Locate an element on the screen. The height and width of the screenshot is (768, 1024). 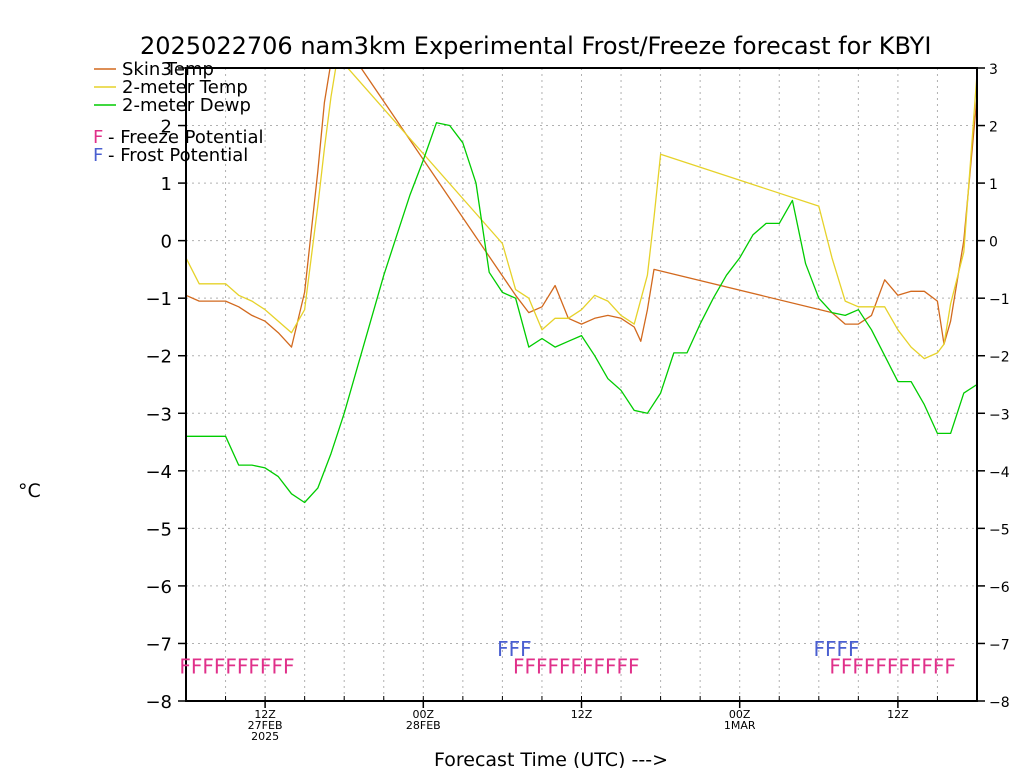
y-tick-label-right: 0 is located at coordinates (993, 243).